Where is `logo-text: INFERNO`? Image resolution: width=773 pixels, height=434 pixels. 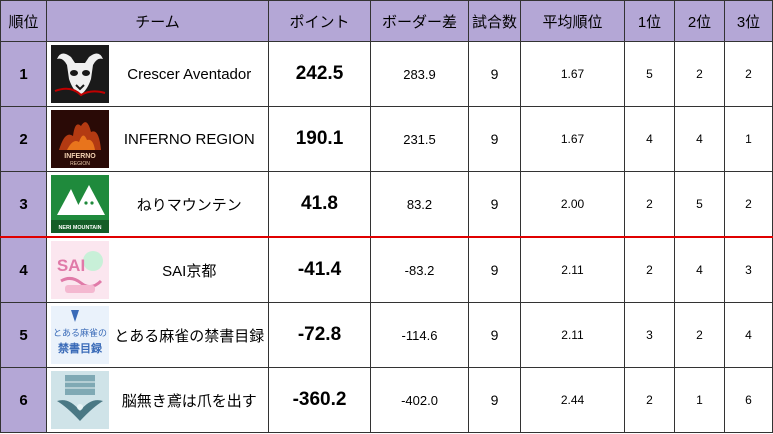 logo-text: INFERNO is located at coordinates (80, 156).